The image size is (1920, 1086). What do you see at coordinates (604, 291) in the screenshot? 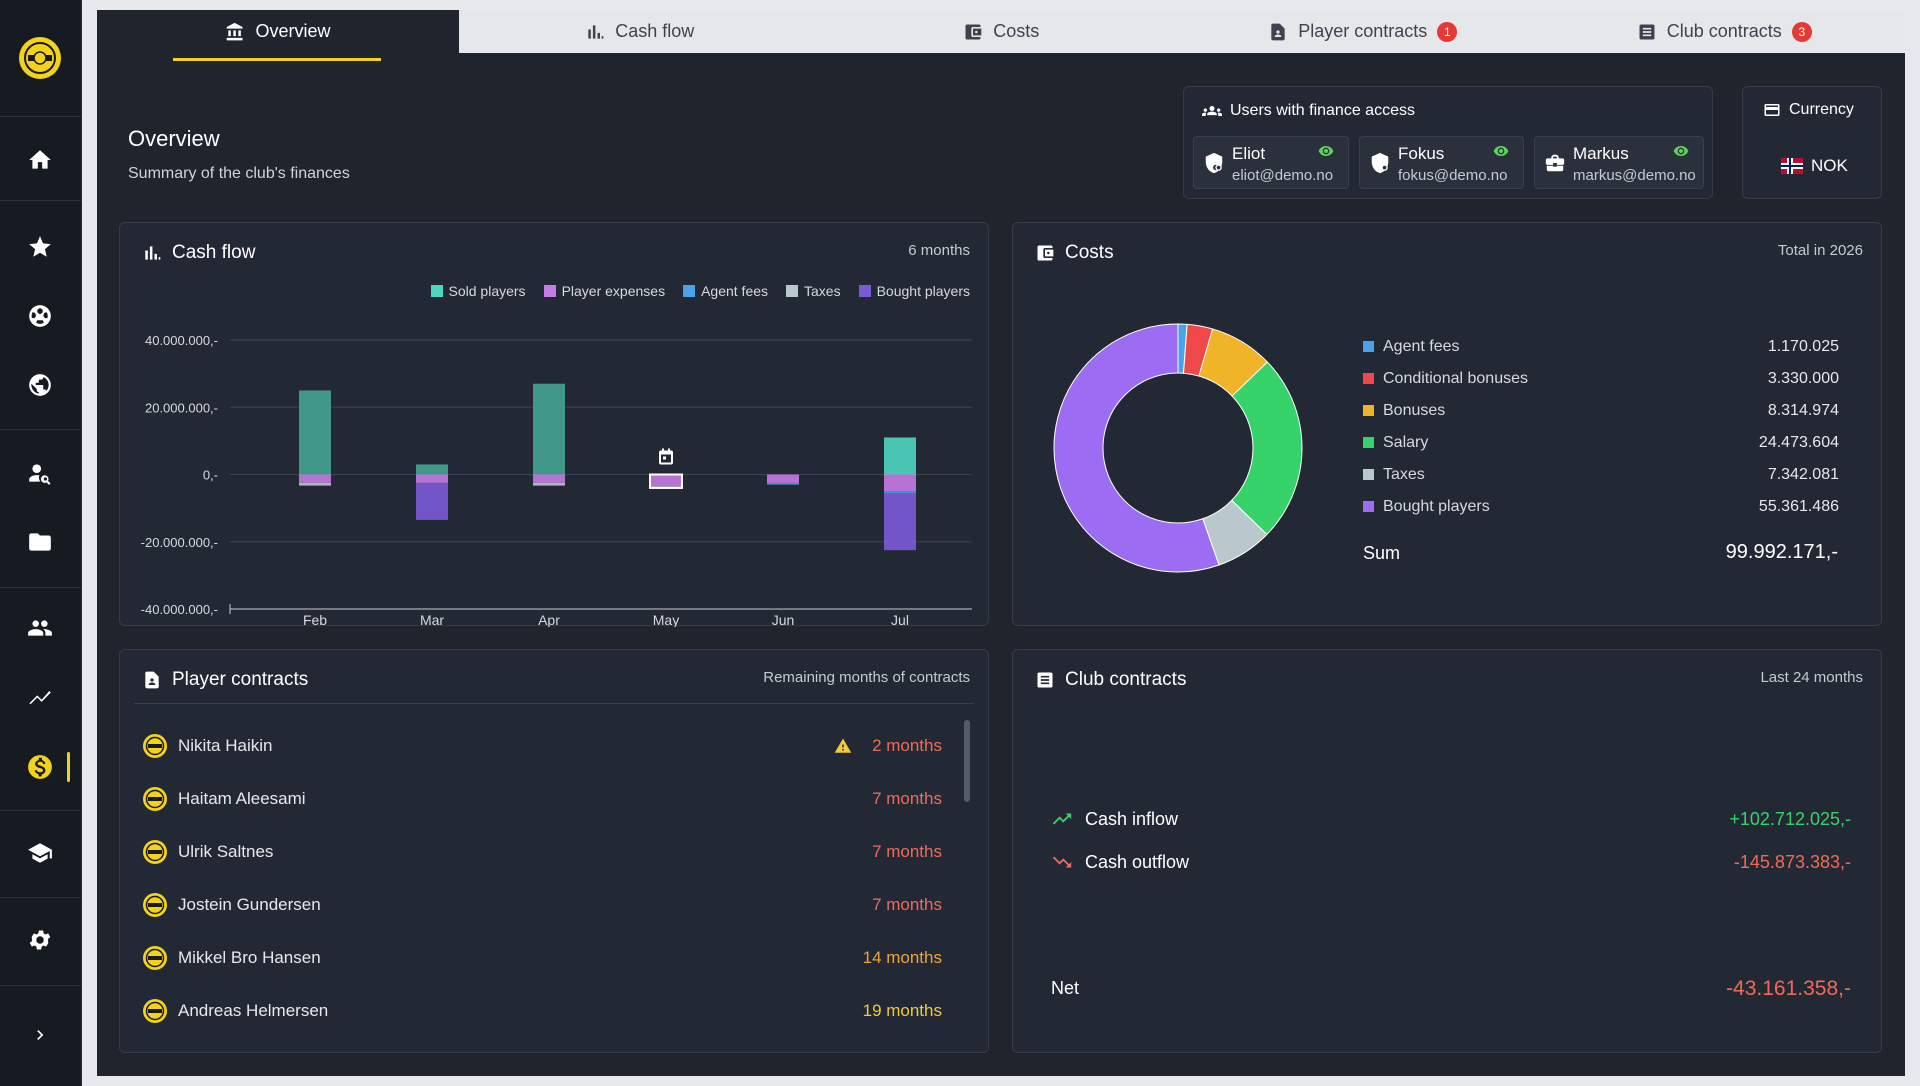
I see `legend-item: Player expenses` at bounding box center [604, 291].